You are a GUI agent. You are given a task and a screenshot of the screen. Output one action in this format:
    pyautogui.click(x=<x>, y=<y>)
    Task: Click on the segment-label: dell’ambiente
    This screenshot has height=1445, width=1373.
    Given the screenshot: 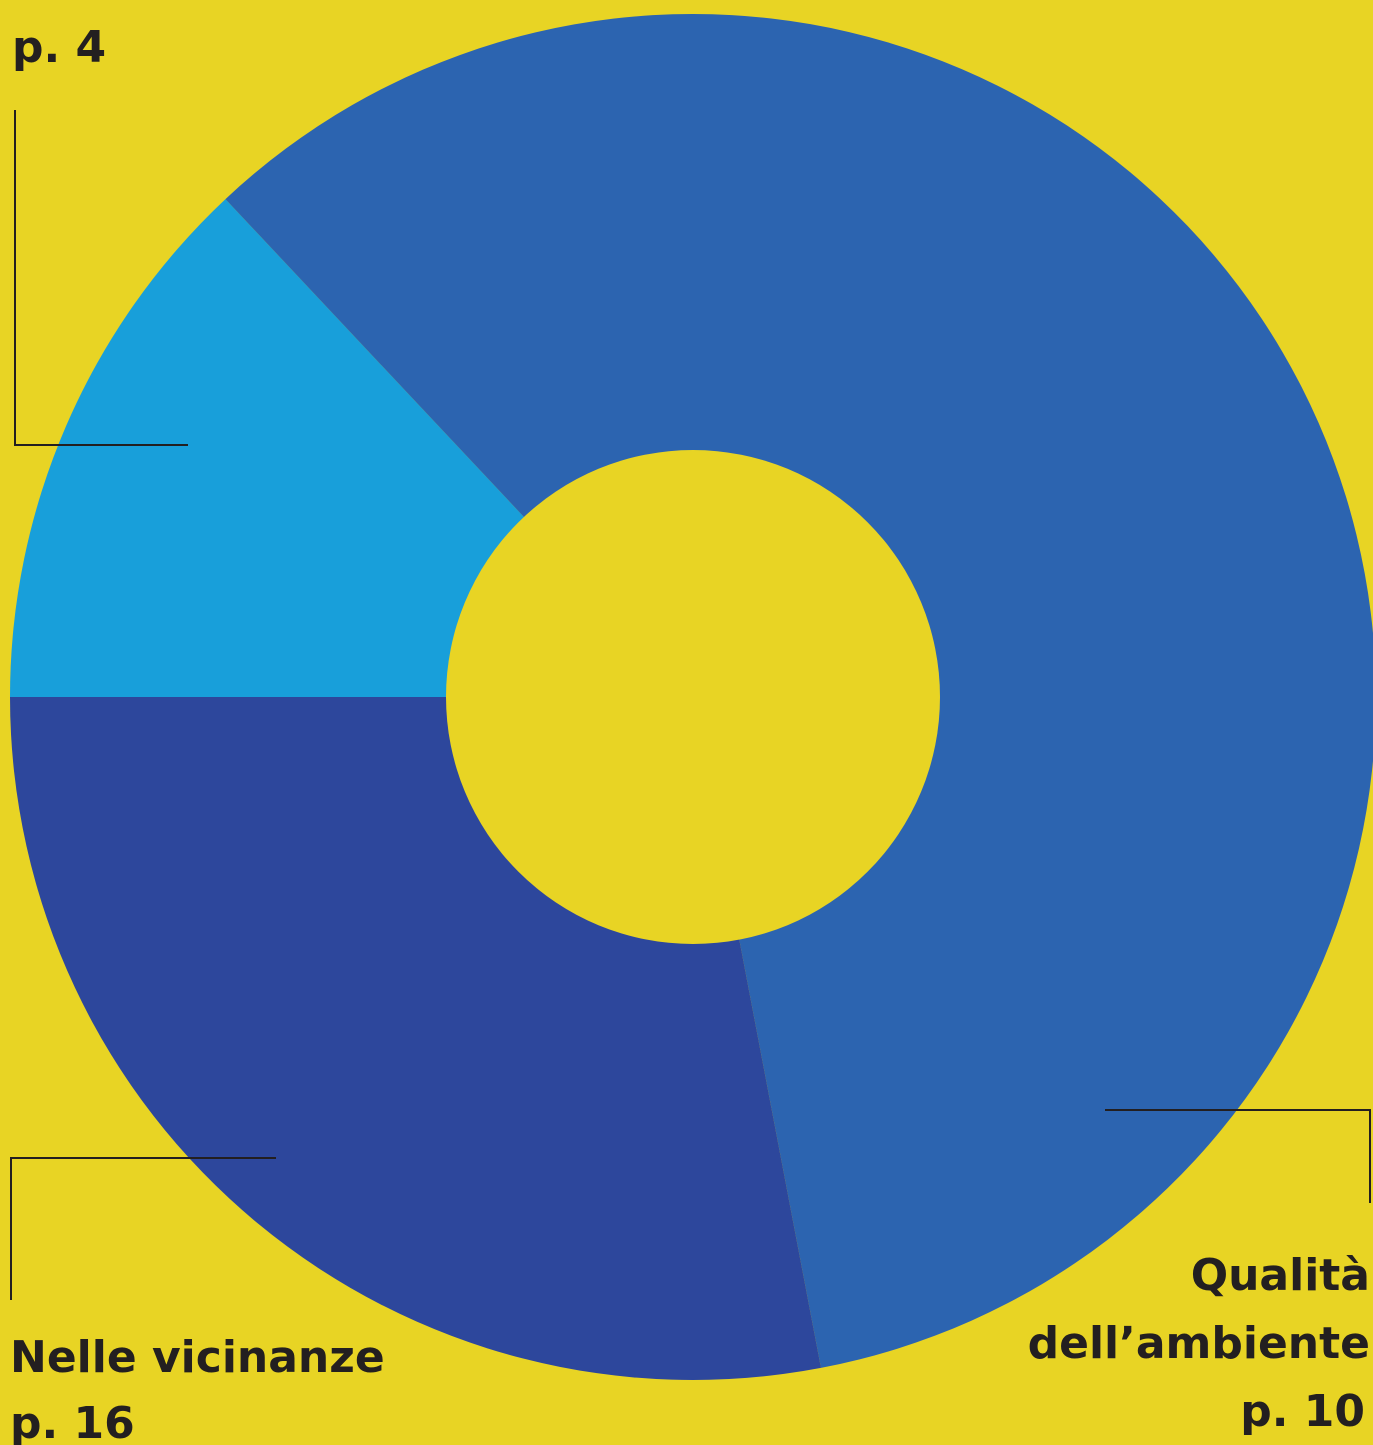 What is the action you would take?
    pyautogui.click(x=1199, y=1343)
    